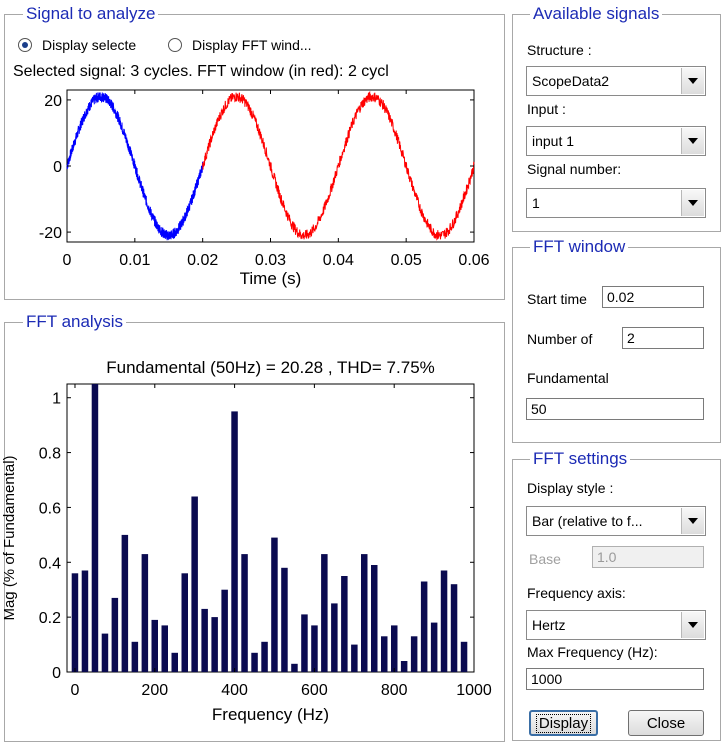 This screenshot has height=743, width=723. What do you see at coordinates (270, 260) in the screenshot?
I see `time-x-tick-label: 0.03` at bounding box center [270, 260].